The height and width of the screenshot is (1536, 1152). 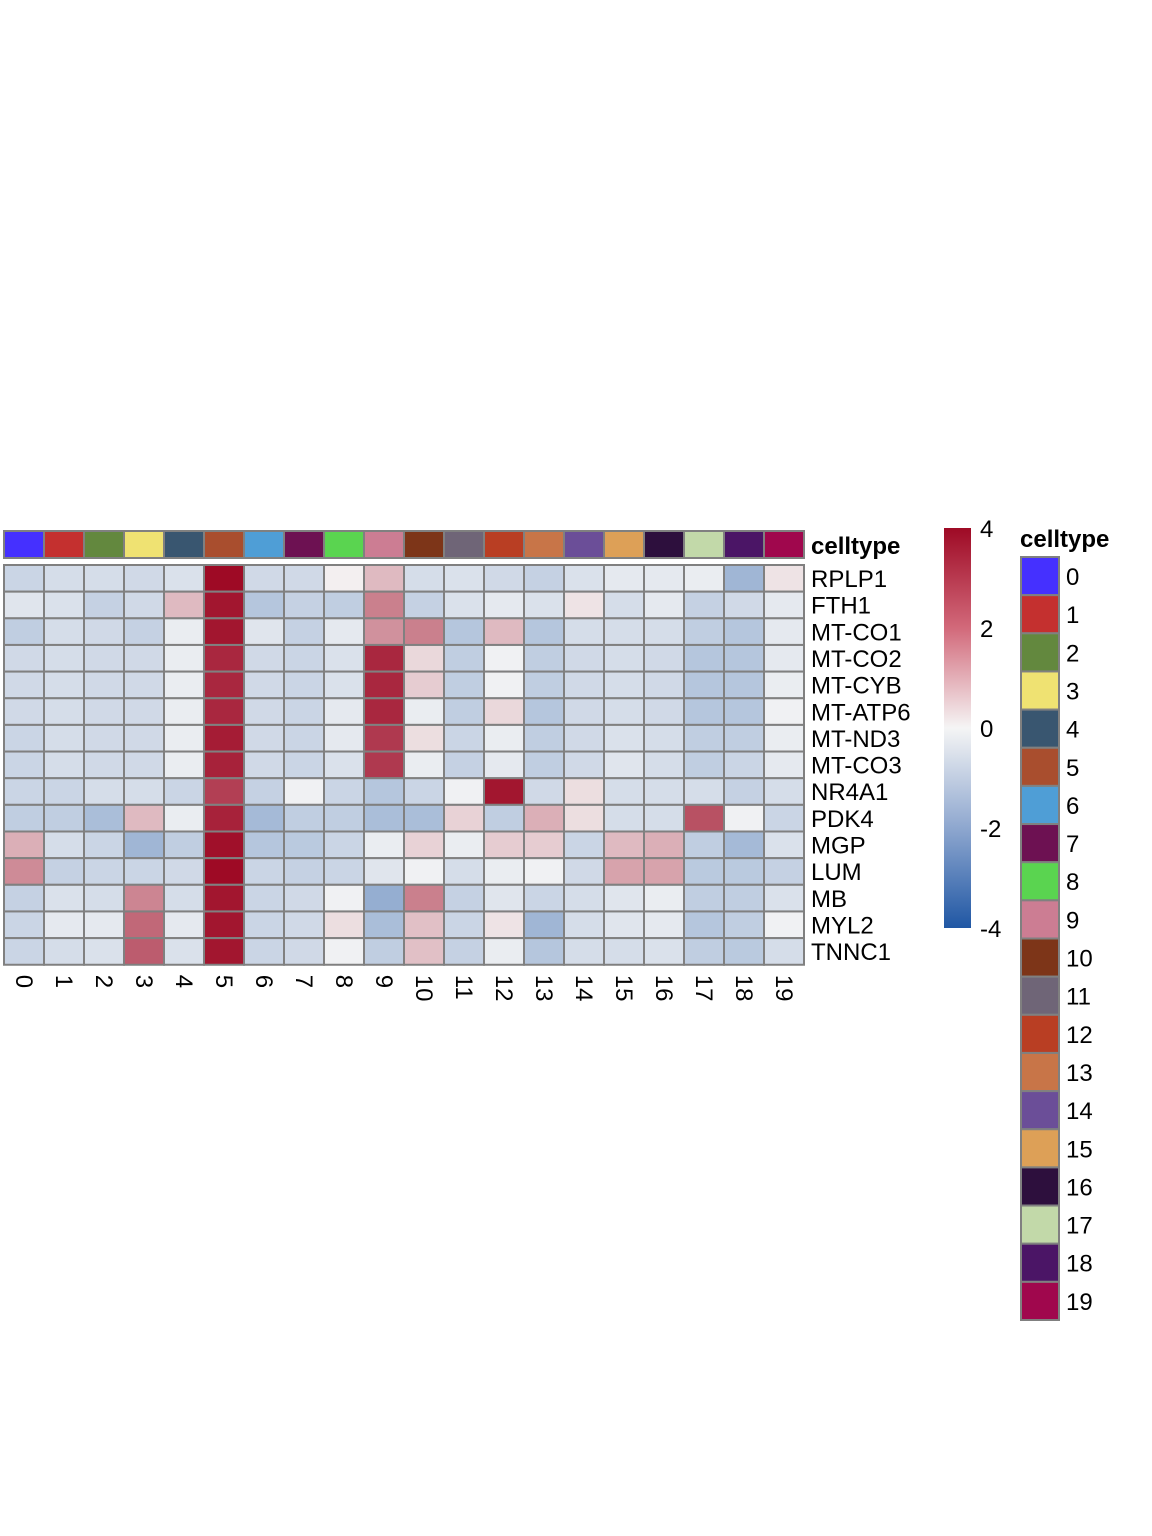 I want to click on cluster-labels: 0 1 2 3 4 5 6 7 8 9 10 11 12 13 14 15 16 17 18 19, so click(x=403, y=988).